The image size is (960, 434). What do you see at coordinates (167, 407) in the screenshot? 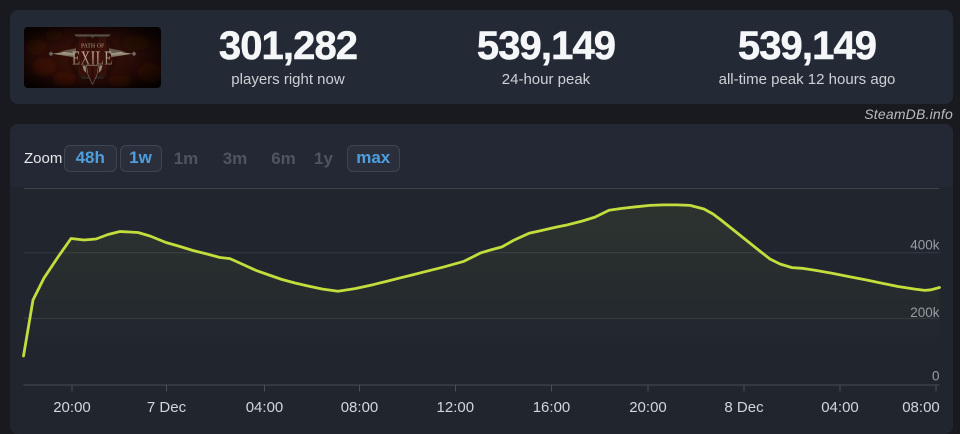
I see `svg-text: 7 Dec` at bounding box center [167, 407].